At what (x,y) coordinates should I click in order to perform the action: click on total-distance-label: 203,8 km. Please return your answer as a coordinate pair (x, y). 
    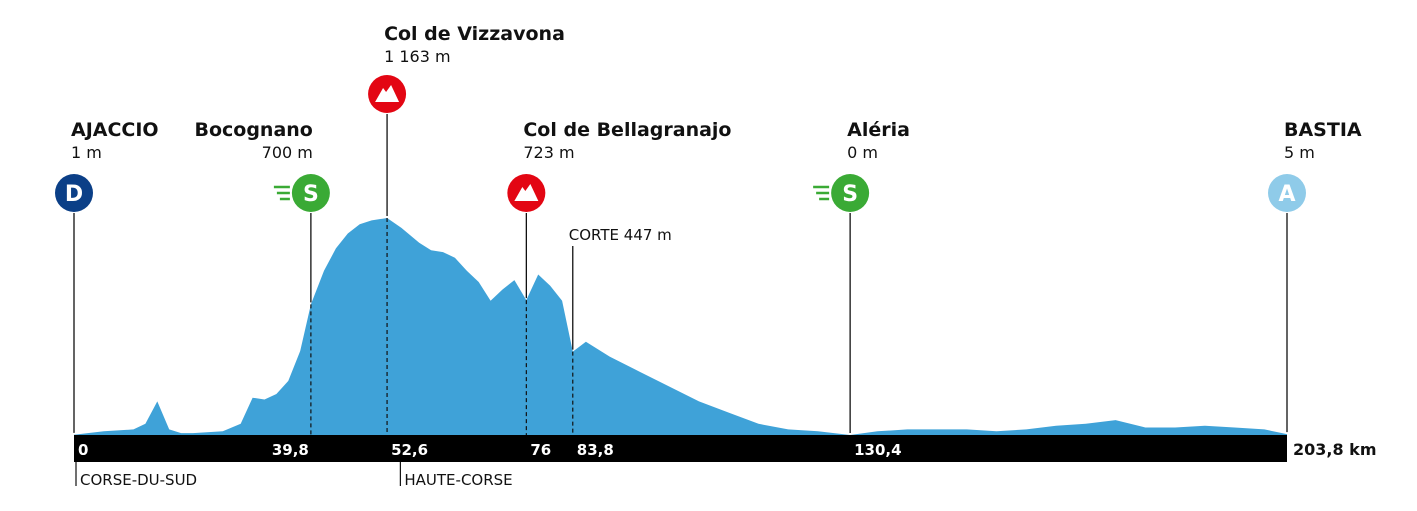
    Looking at the image, I should click on (1335, 449).